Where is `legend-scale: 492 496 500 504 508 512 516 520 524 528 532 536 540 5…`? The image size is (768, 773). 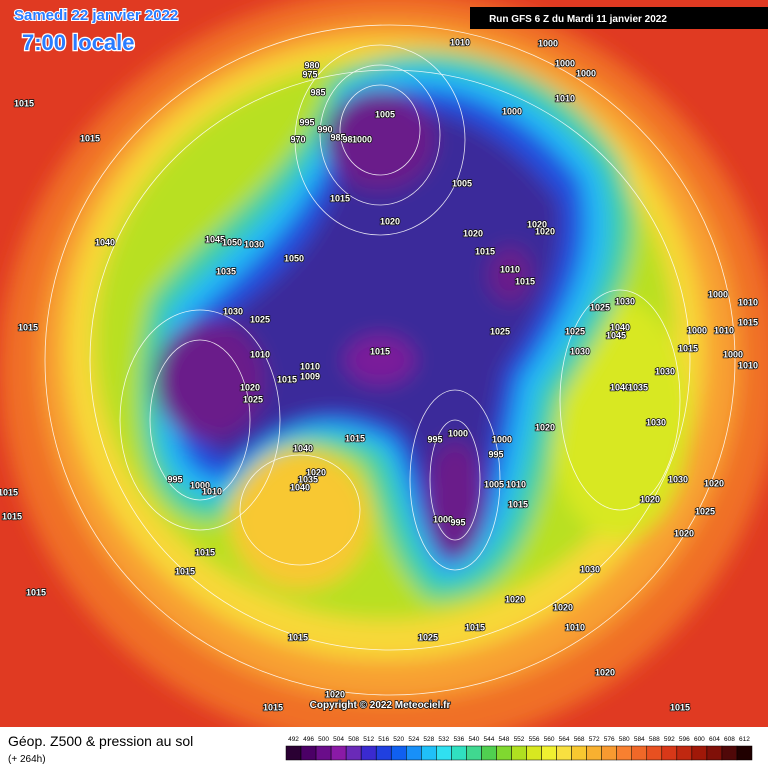
legend-scale: 492 496 500 504 508 512 516 520 524 528 532 536 540 5… is located at coordinates (519, 748).